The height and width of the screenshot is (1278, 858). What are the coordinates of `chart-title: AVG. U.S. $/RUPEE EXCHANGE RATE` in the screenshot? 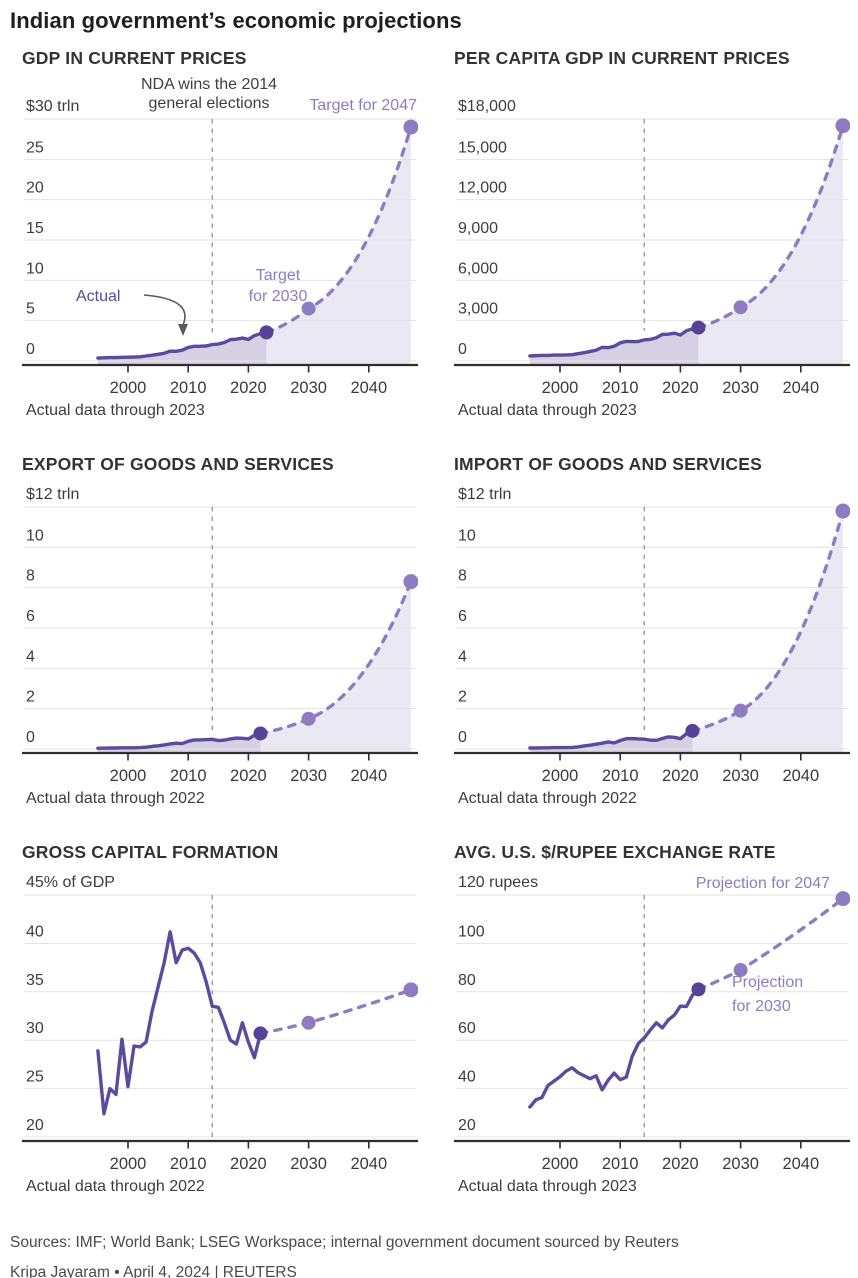 It's located at (615, 852).